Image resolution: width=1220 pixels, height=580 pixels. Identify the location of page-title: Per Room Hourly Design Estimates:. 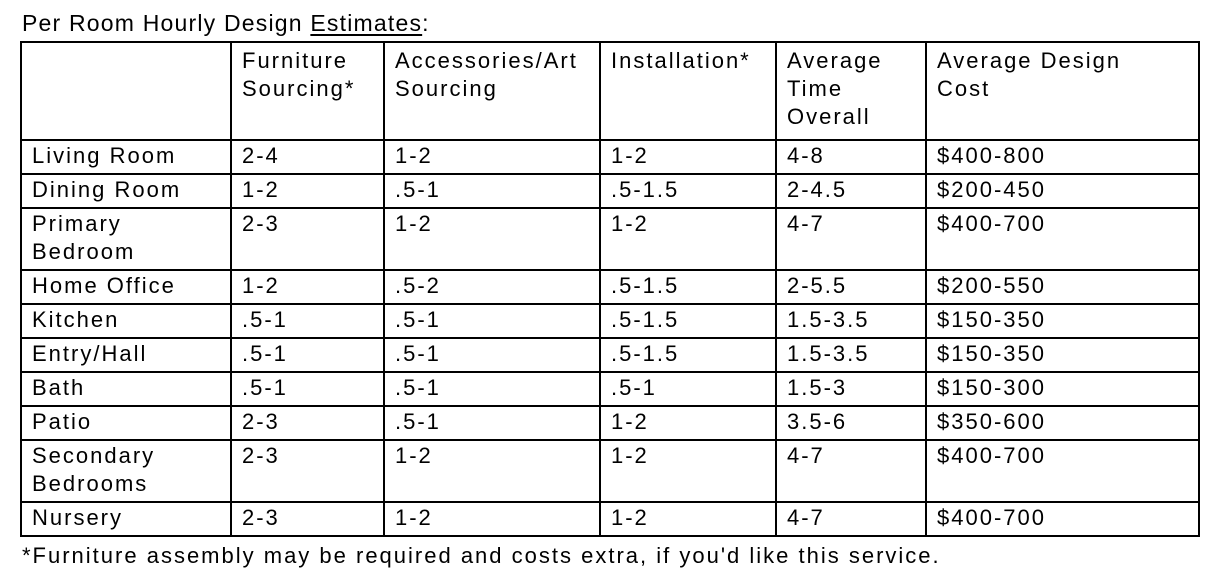
(611, 23).